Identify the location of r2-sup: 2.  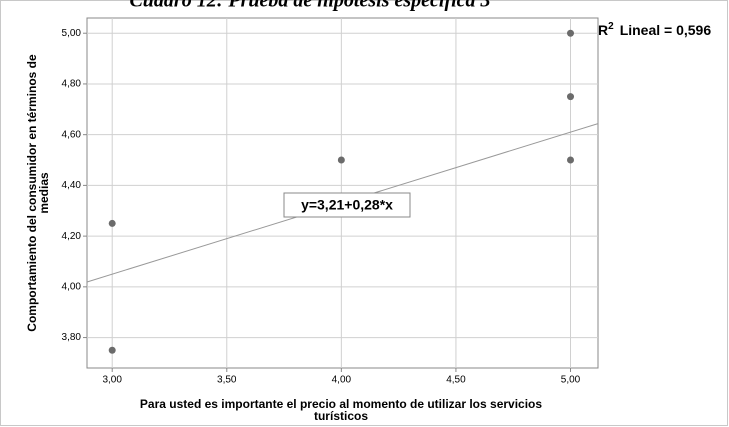
(611, 26).